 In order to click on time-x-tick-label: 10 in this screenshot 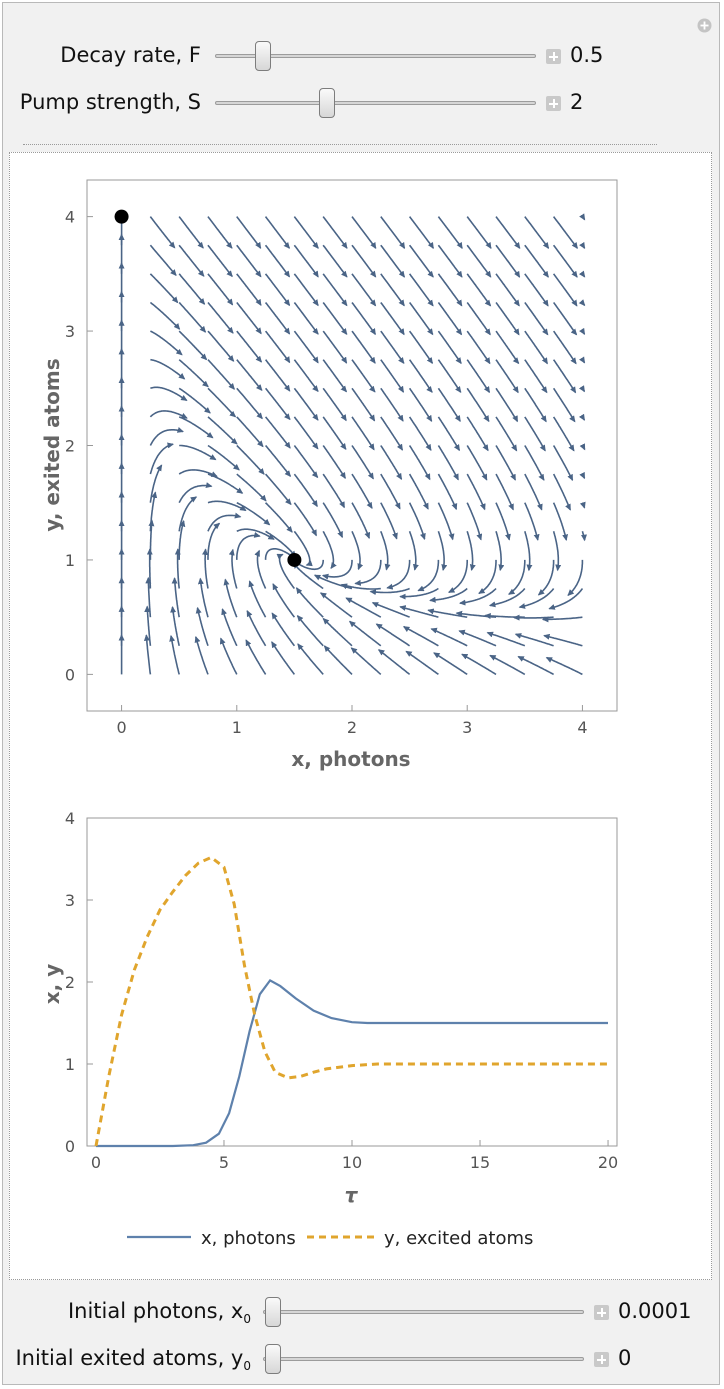, I will do `click(352, 1162)`.